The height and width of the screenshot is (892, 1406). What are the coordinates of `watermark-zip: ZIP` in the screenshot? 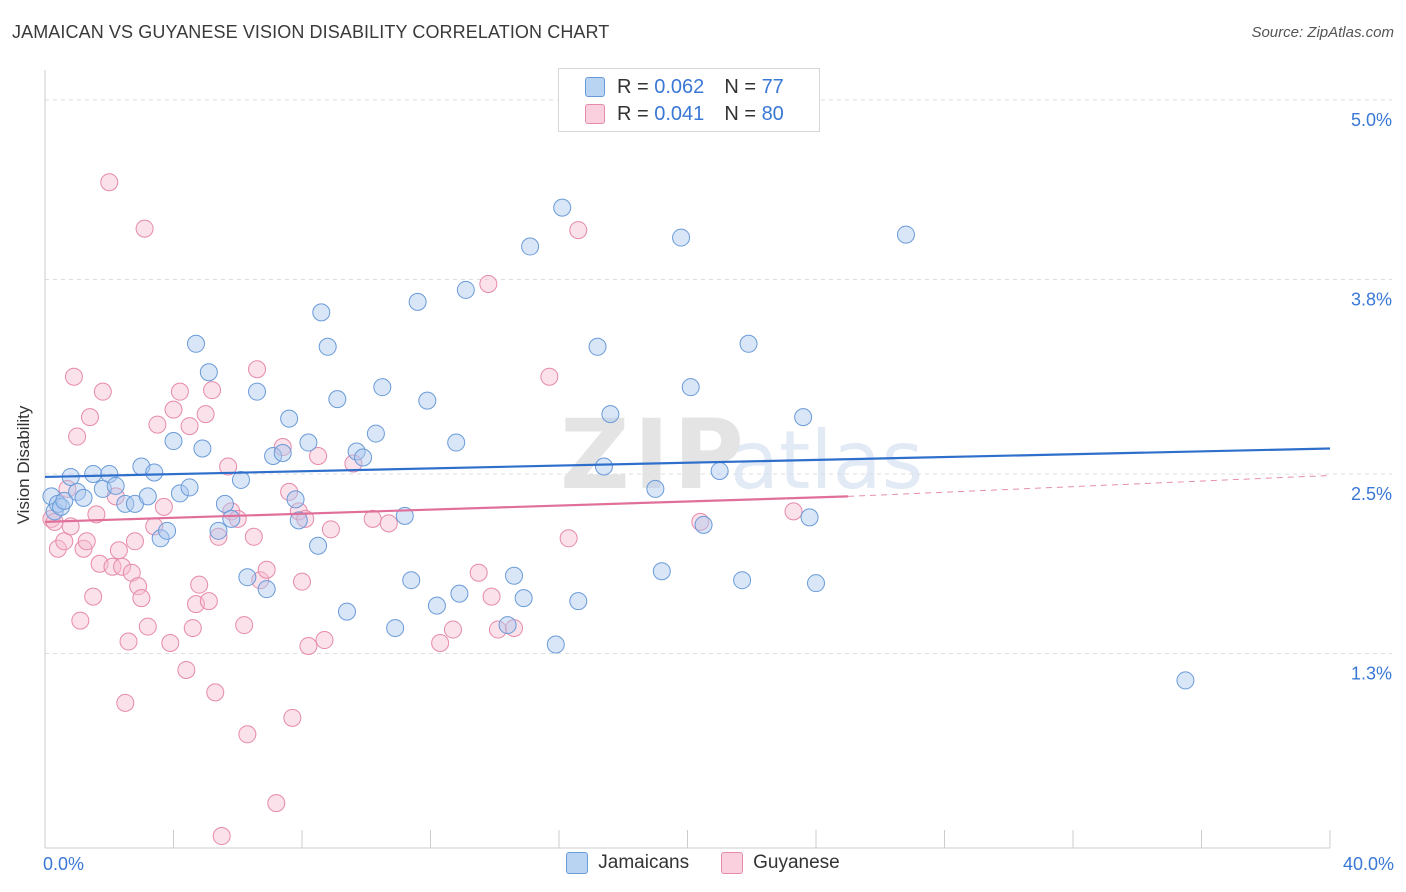 It's located at (654, 455).